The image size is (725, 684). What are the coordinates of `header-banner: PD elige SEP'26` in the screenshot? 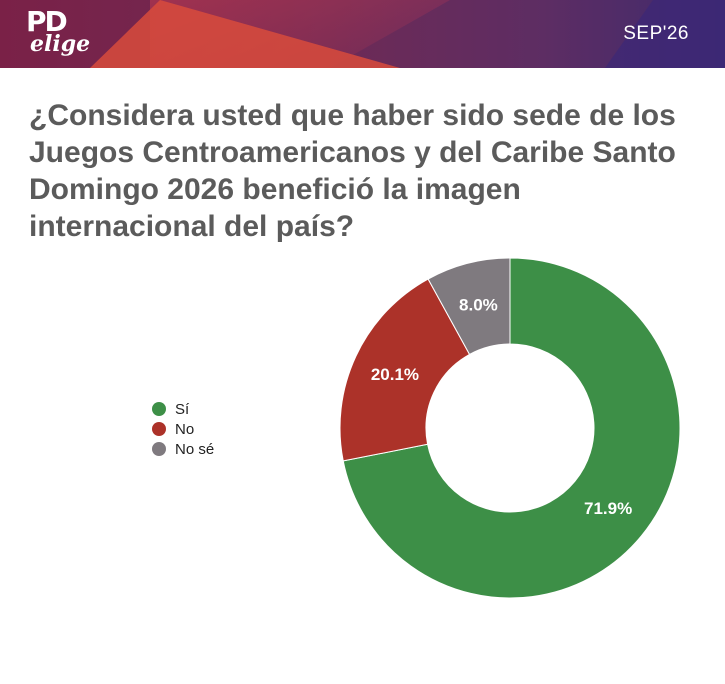 It's located at (362, 34).